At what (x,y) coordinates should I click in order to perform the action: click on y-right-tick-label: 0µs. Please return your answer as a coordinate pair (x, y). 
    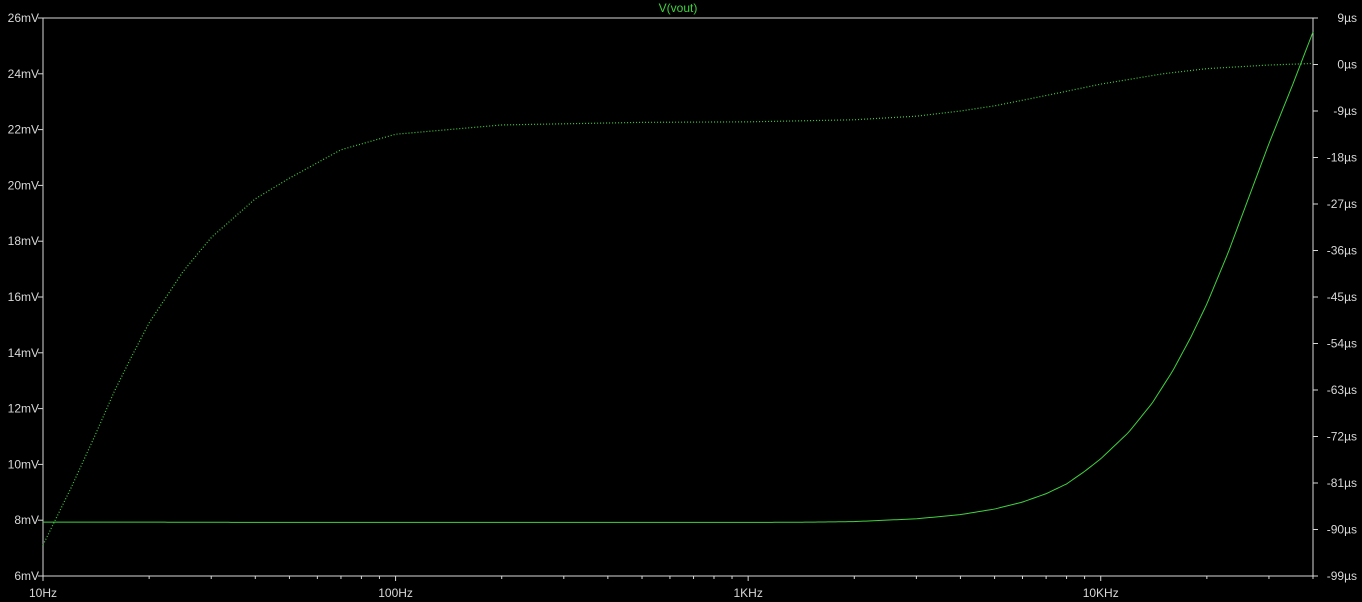
    Looking at the image, I should click on (1347, 65).